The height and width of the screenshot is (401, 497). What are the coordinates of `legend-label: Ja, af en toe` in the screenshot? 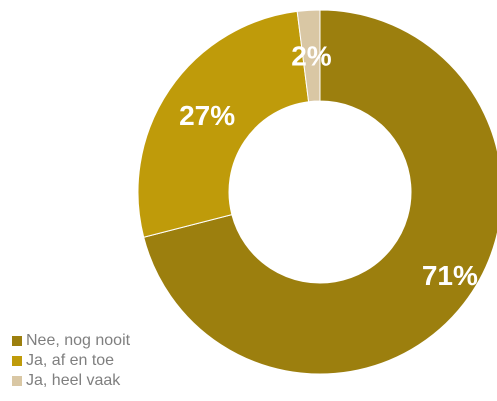 It's located at (70, 360).